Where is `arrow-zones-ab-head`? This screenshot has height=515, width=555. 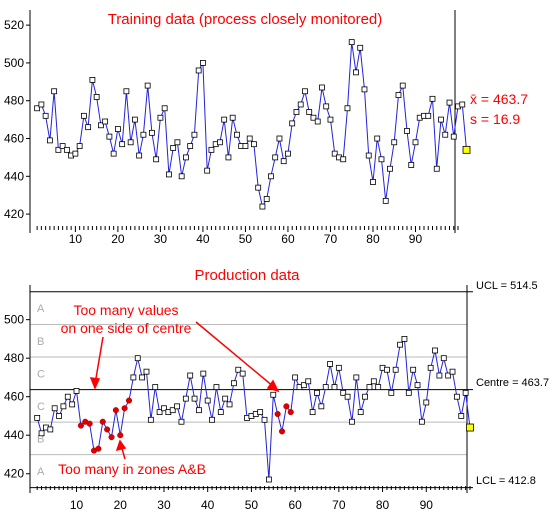
arrow-zones-ab-head is located at coordinates (121, 445).